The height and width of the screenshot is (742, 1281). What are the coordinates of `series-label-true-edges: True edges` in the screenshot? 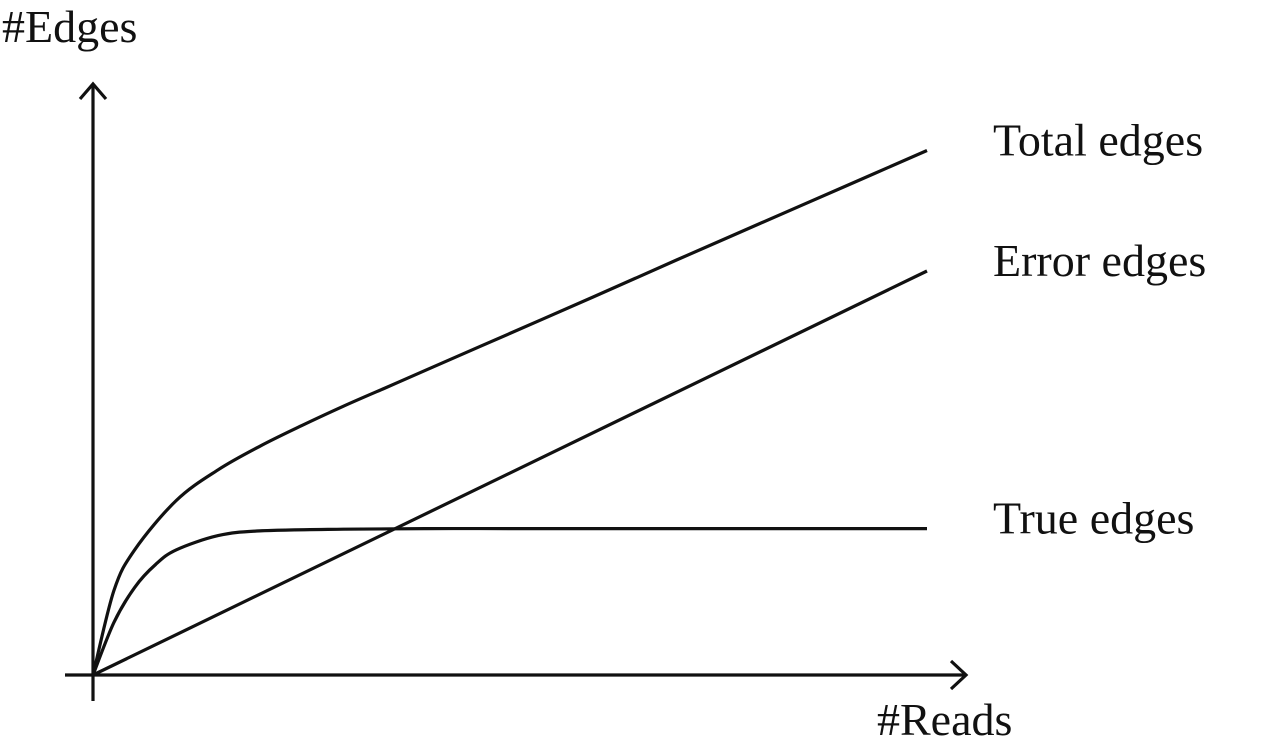 It's located at (1093, 518).